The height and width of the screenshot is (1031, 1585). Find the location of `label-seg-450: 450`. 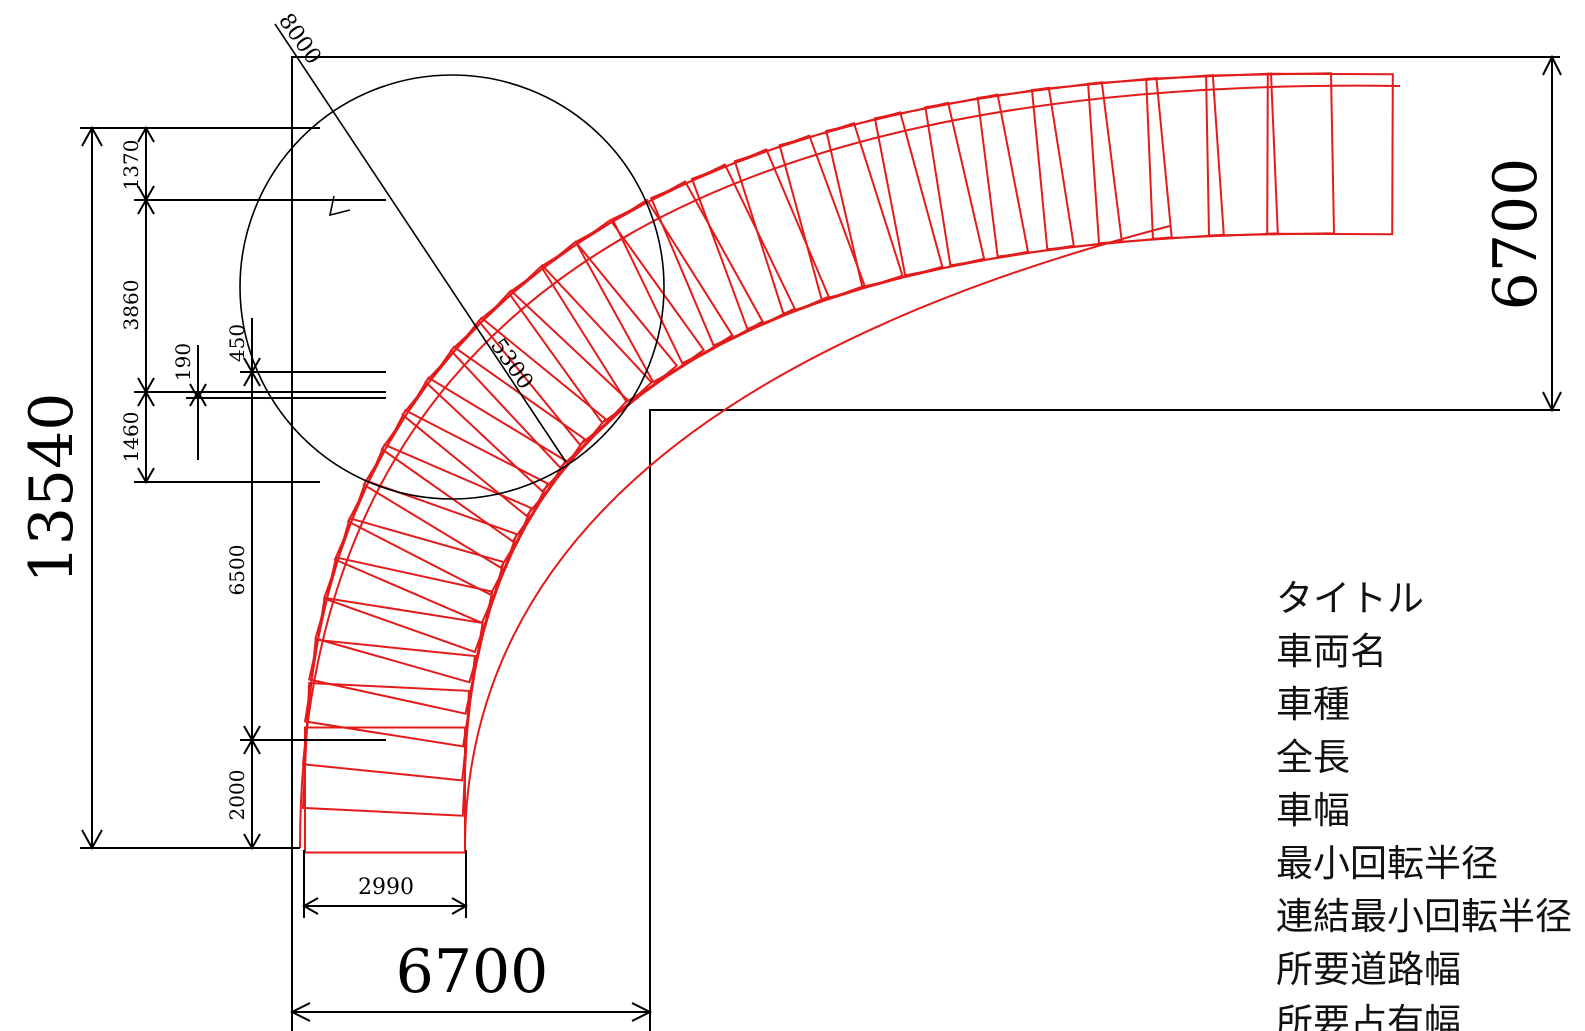

label-seg-450: 450 is located at coordinates (237, 343).